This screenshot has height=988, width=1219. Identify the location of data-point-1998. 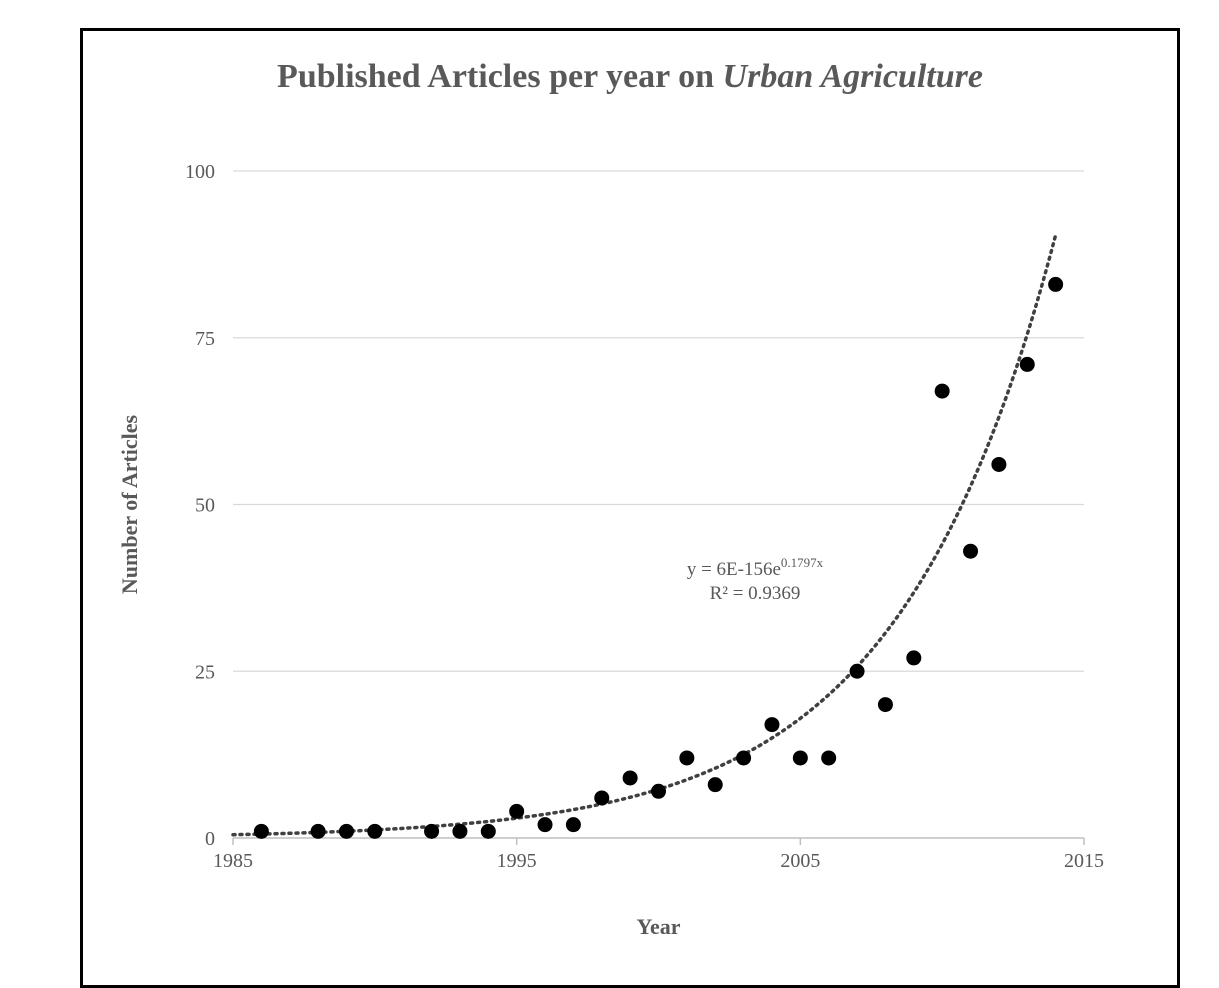
(602, 798).